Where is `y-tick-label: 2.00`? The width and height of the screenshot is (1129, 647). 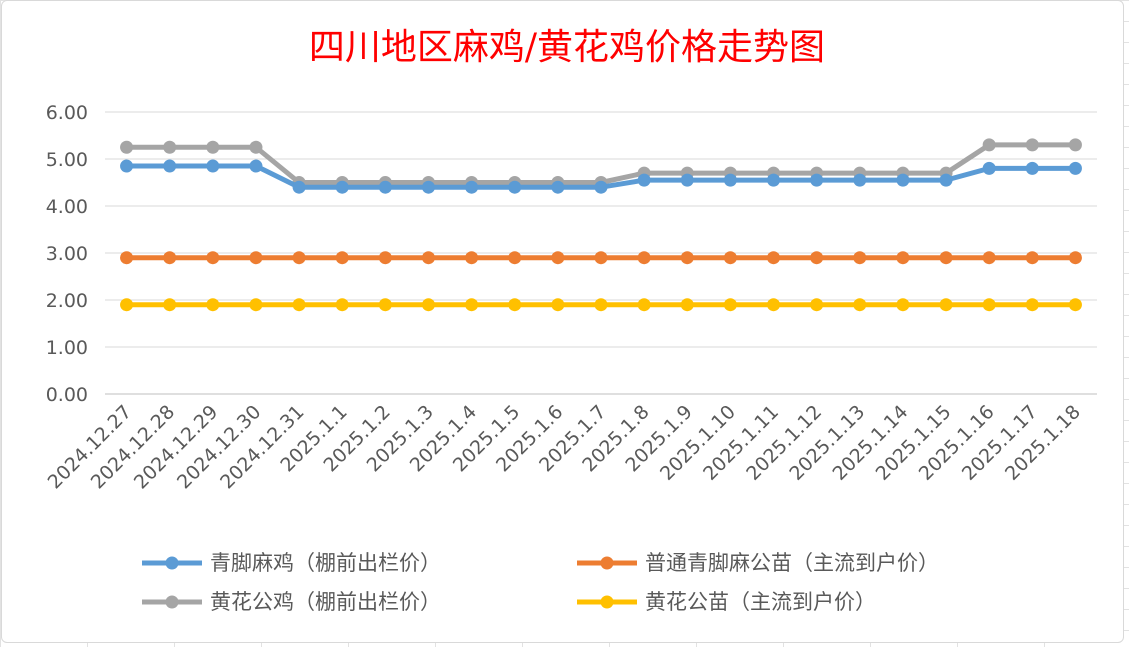 y-tick-label: 2.00 is located at coordinates (67, 301).